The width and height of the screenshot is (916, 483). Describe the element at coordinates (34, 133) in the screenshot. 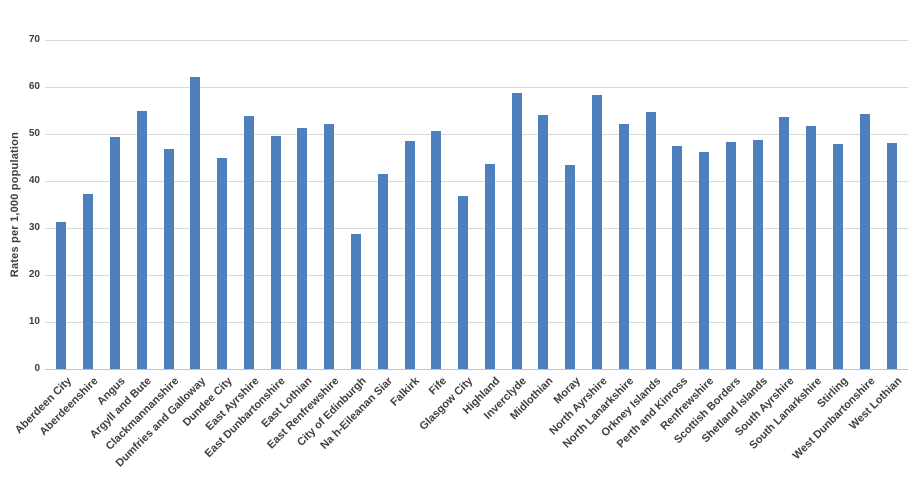

I see `y-tick-label-50: 50` at that location.